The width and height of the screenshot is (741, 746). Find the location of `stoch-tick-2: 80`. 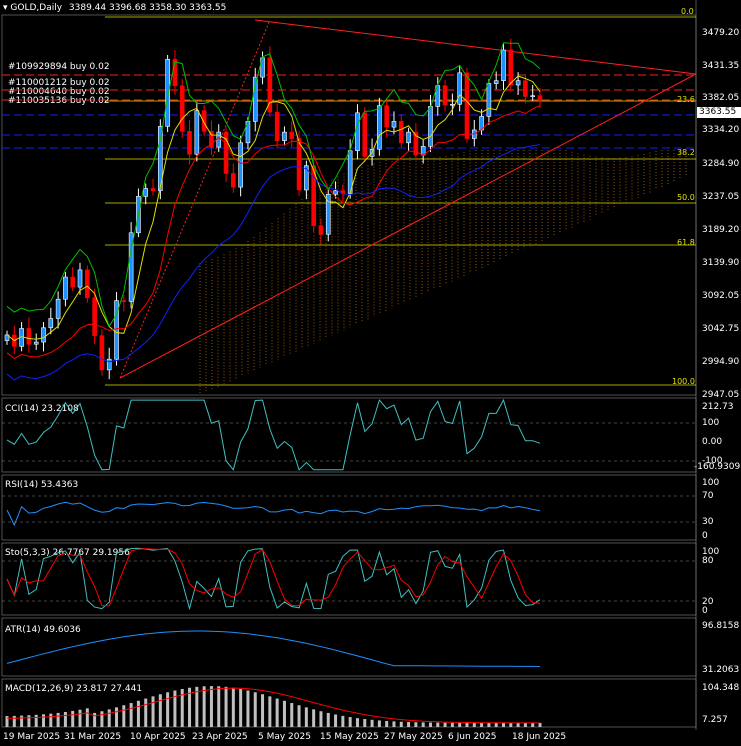

stoch-tick-2: 80 is located at coordinates (708, 561).